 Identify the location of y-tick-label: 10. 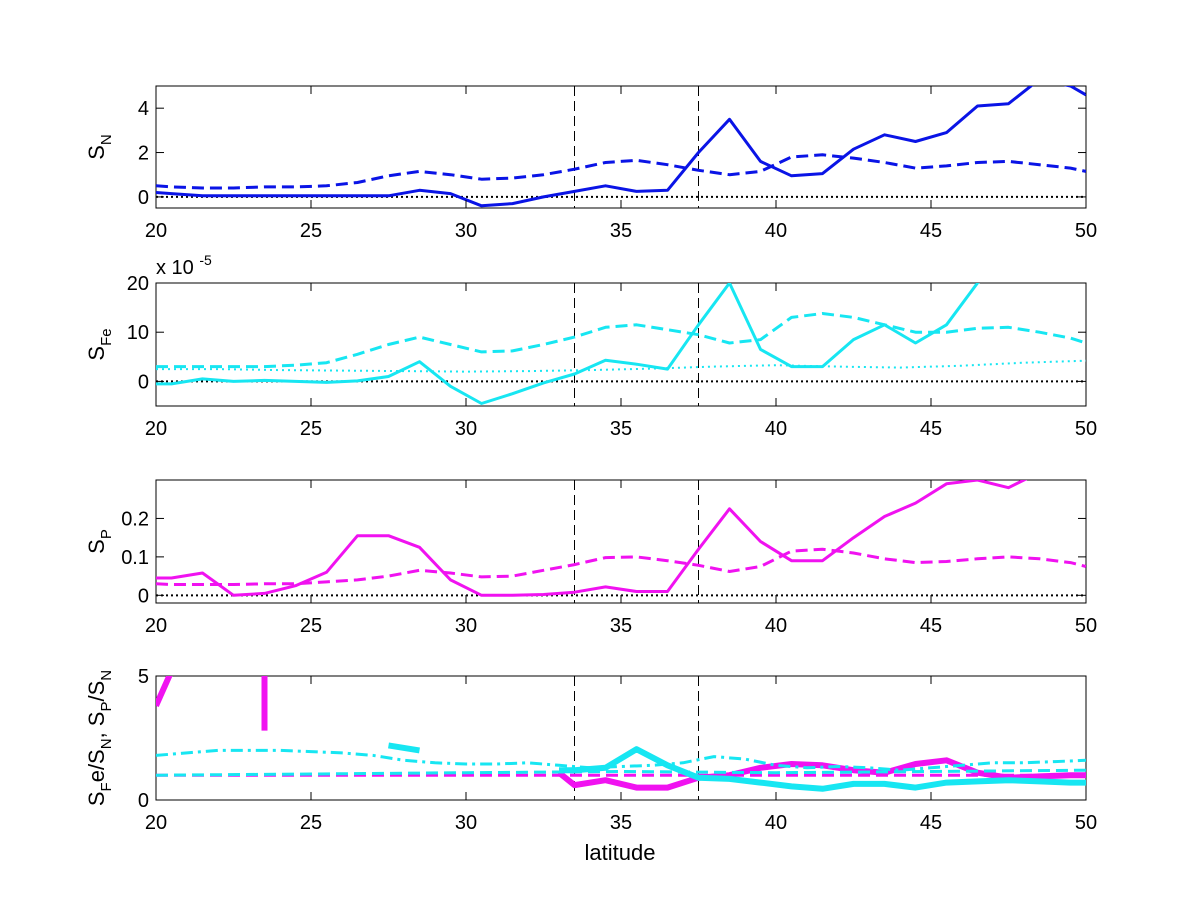
(138, 333).